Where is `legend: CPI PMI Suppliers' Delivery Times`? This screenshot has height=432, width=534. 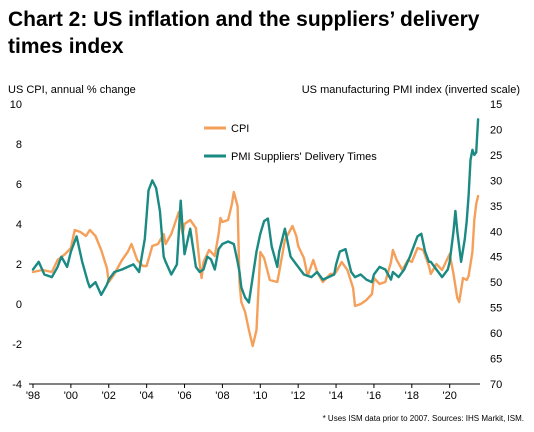
legend: CPI PMI Suppliers' Delivery Times is located at coordinates (290, 143).